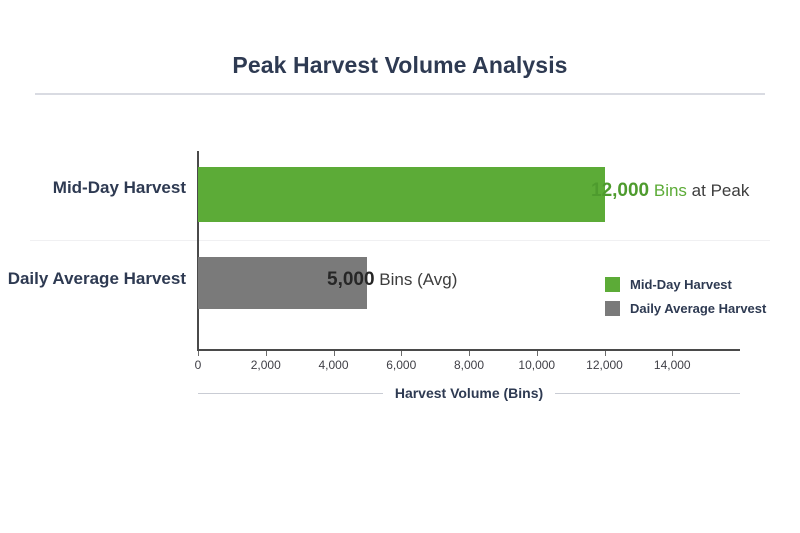 The width and height of the screenshot is (800, 533). What do you see at coordinates (698, 308) in the screenshot?
I see `legend-label: Daily Average Harvest` at bounding box center [698, 308].